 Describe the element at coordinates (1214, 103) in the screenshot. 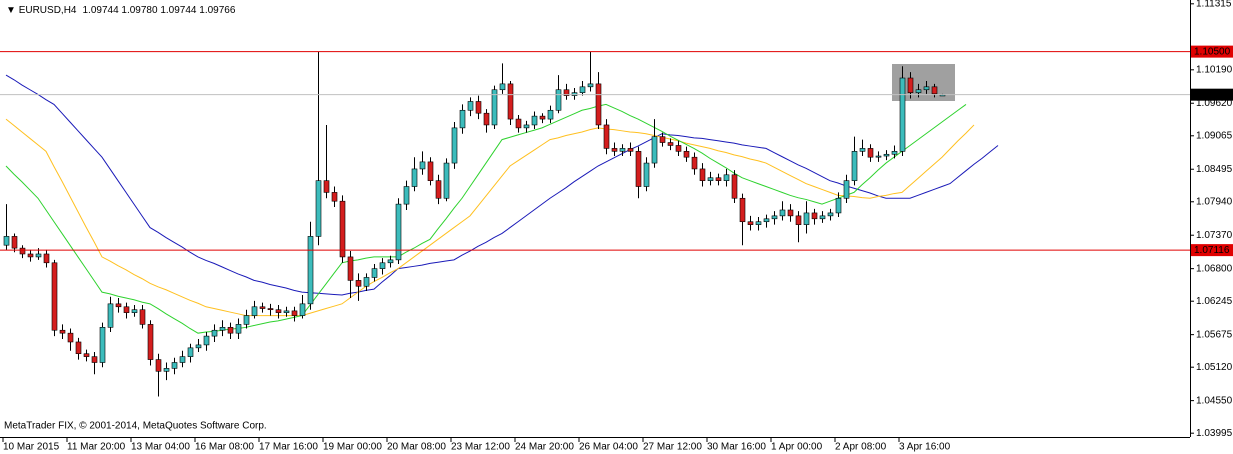

I see `y-tick-label: 1.09620` at that location.